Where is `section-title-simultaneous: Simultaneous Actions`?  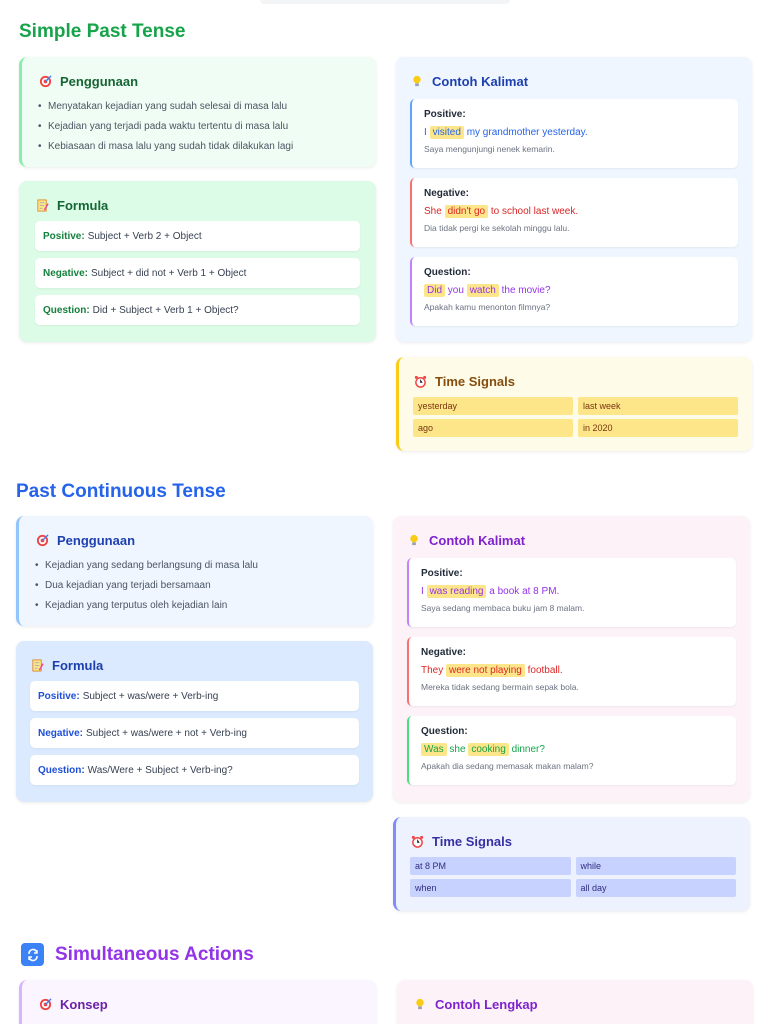 section-title-simultaneous: Simultaneous Actions is located at coordinates (154, 954).